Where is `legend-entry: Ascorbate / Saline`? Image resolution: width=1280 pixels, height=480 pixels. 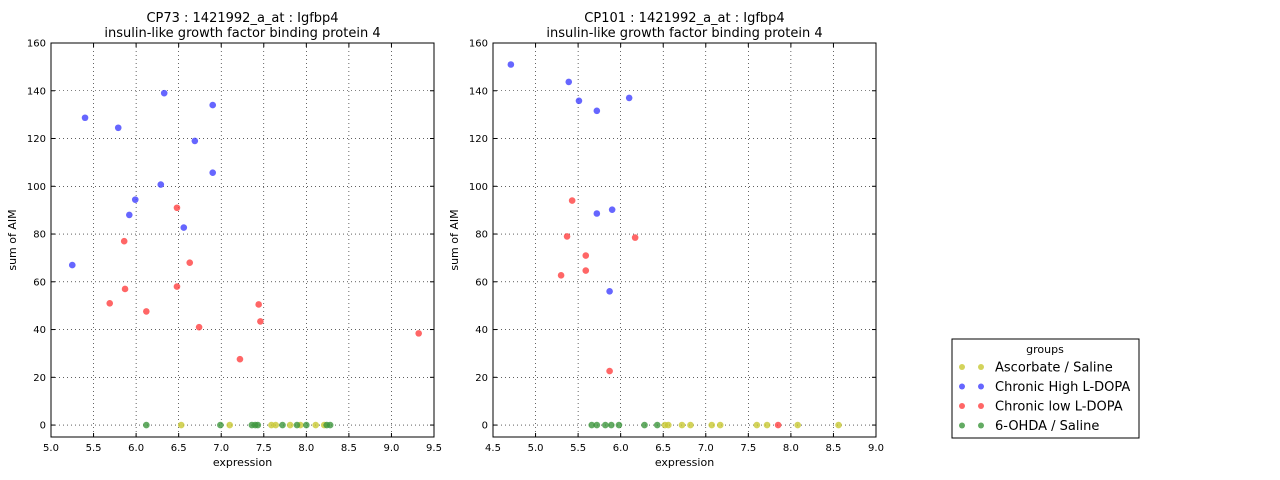 legend-entry: Ascorbate / Saline is located at coordinates (1036, 368).